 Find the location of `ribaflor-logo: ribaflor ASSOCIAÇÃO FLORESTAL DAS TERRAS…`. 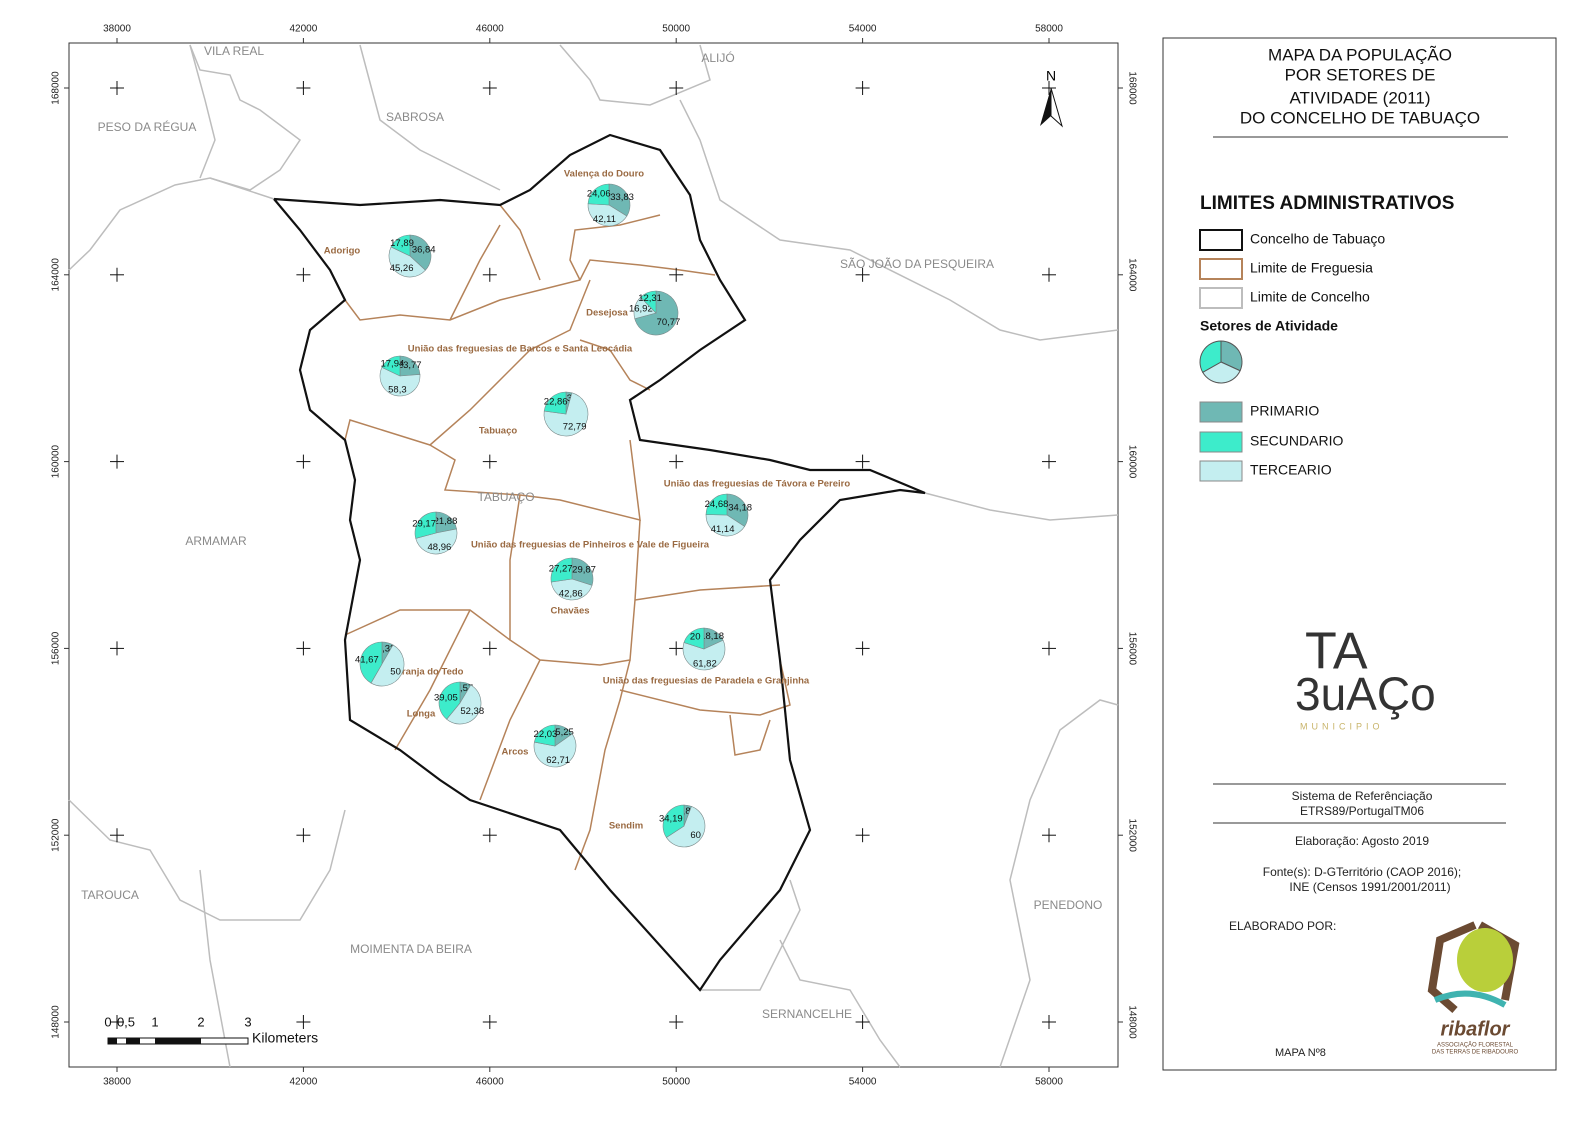

ribaflor-logo: ribaflor ASSOCIAÇÃO FLORESTAL DAS TERRAS… is located at coordinates (1473, 988).